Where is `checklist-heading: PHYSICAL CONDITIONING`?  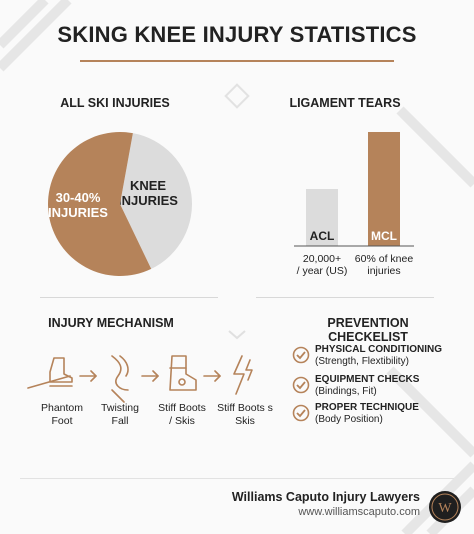
checklist-heading: PHYSICAL CONDITIONING is located at coordinates (379, 349).